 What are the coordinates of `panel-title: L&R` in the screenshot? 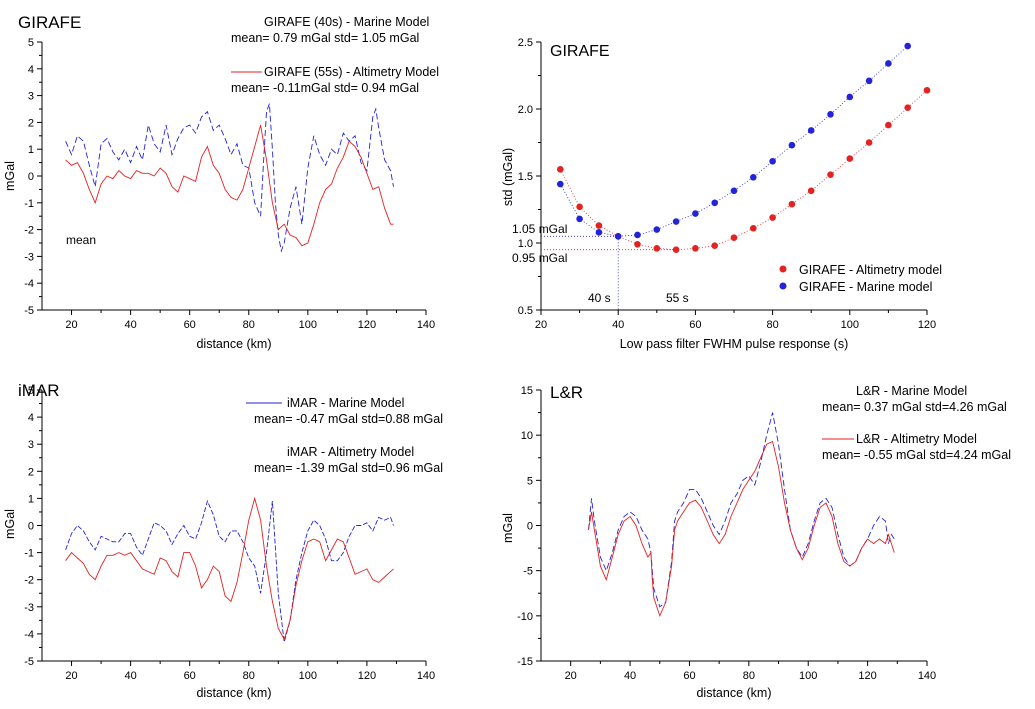 It's located at (566, 392).